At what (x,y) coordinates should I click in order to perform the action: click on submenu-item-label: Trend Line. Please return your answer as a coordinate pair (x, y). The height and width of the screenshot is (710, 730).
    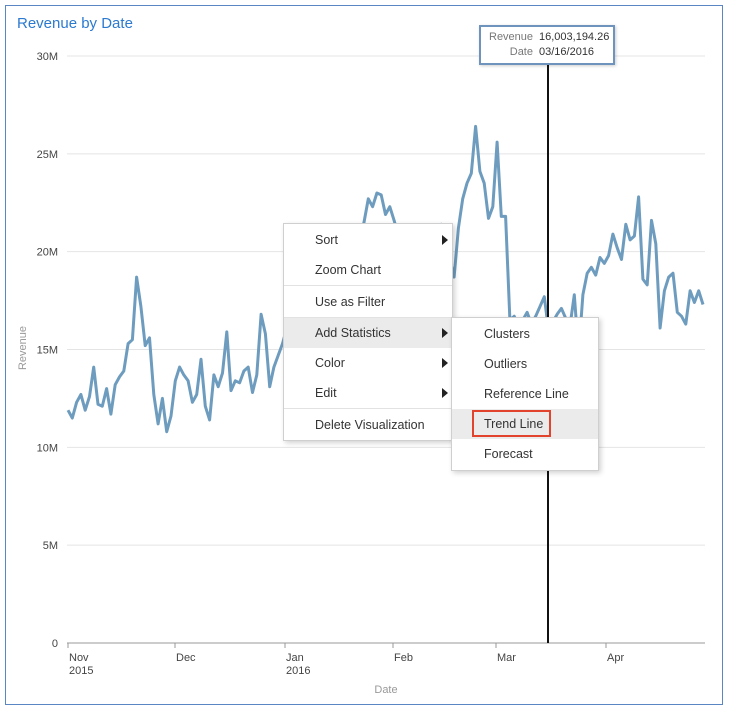
    Looking at the image, I should click on (514, 424).